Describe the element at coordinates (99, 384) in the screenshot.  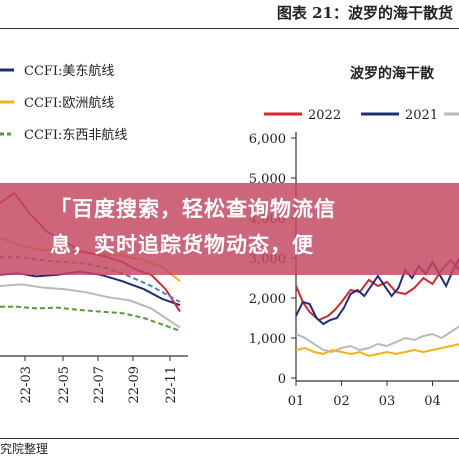
I see `x-tick-label: 22-07` at that location.